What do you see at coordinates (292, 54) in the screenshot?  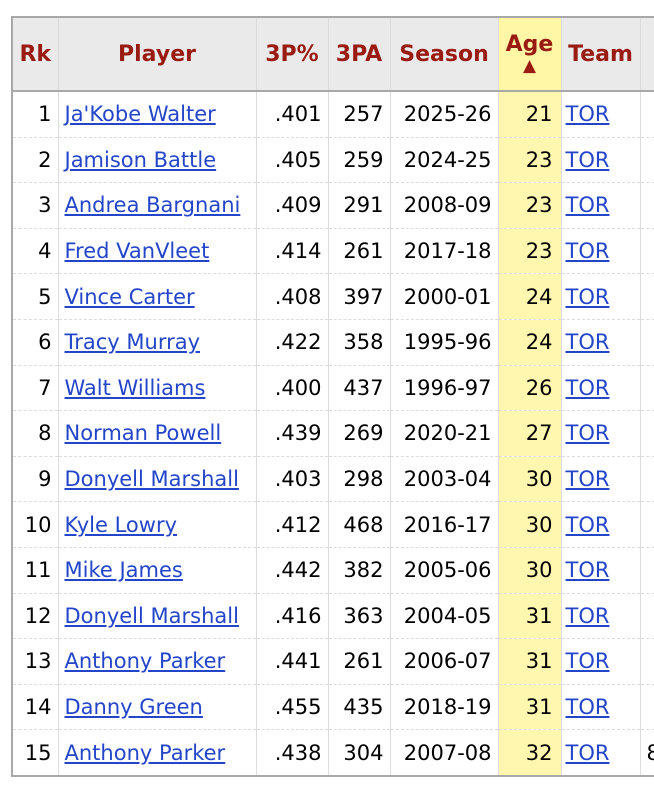 I see `header-three-point-pct: 3P%` at bounding box center [292, 54].